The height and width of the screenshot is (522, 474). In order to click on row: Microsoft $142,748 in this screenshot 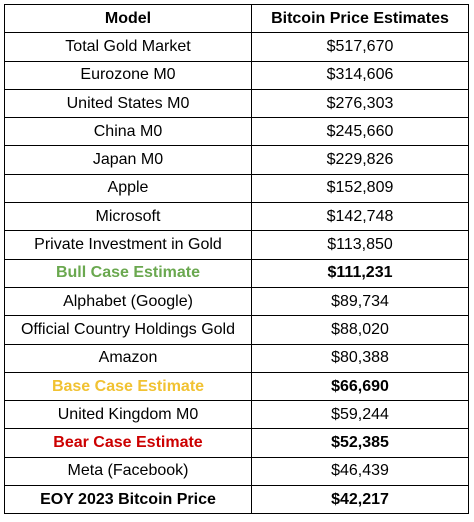, I will do `click(236, 217)`.